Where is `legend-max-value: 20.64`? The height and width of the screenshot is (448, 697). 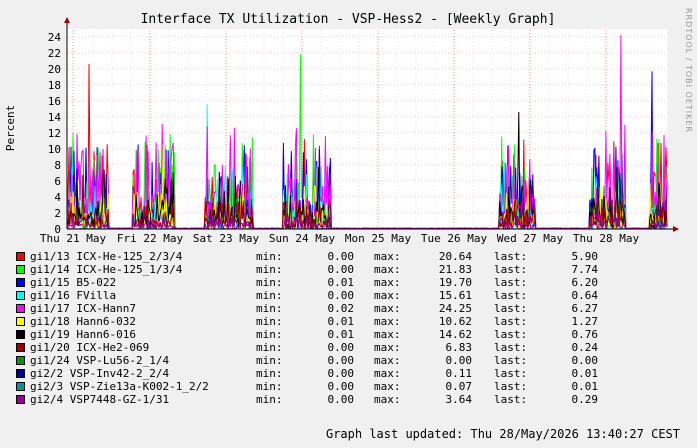
legend-max-value: 20.64 is located at coordinates (455, 256).